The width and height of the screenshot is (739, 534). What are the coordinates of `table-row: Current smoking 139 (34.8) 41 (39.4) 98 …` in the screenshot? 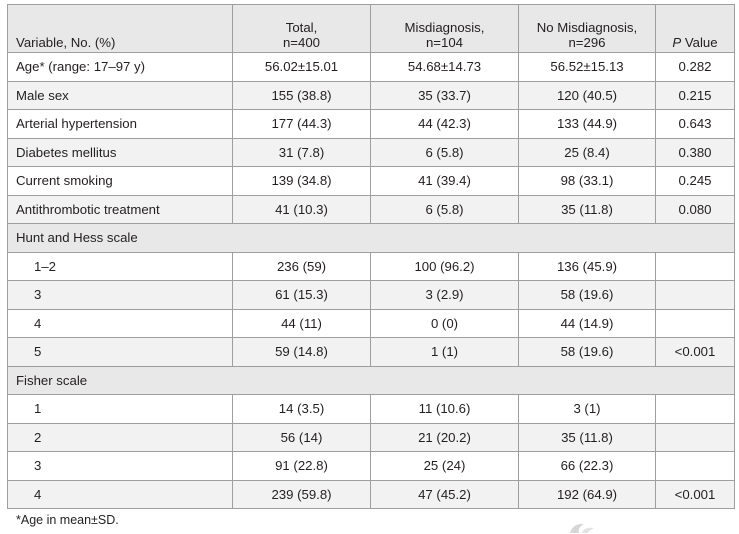 It's located at (371, 181).